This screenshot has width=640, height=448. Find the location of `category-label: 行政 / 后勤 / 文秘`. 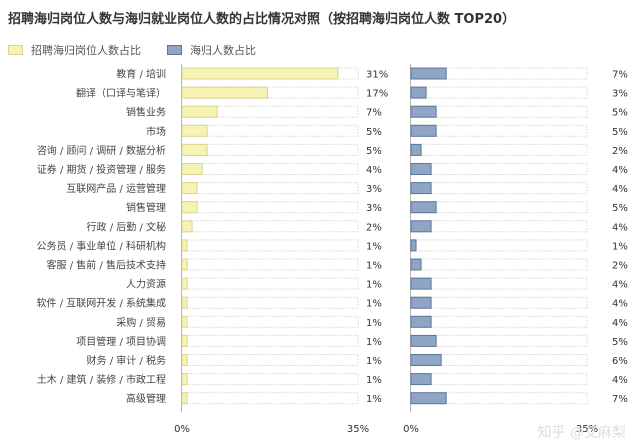

category-label: 行政 / 后勤 / 文秘 is located at coordinates (126, 226).